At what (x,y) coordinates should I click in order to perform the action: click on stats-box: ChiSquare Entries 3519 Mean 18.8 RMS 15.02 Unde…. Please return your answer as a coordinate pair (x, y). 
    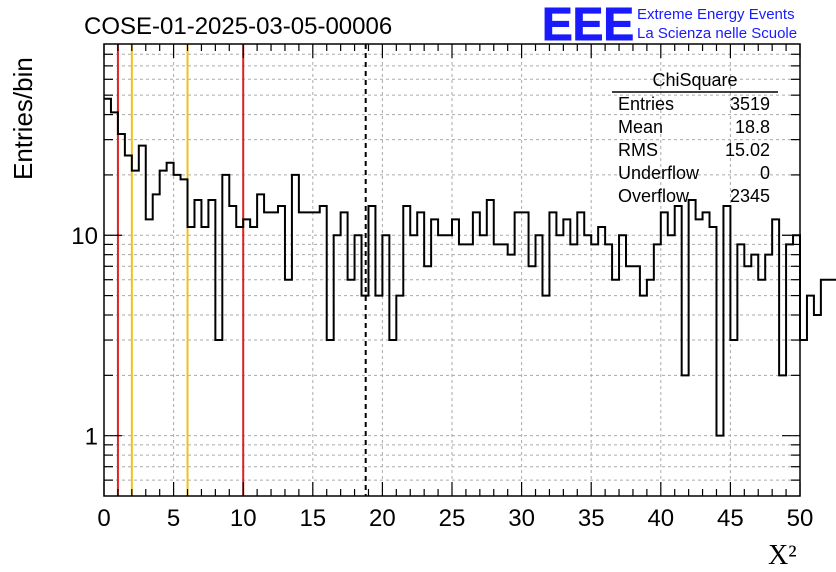
    Looking at the image, I should click on (695, 138).